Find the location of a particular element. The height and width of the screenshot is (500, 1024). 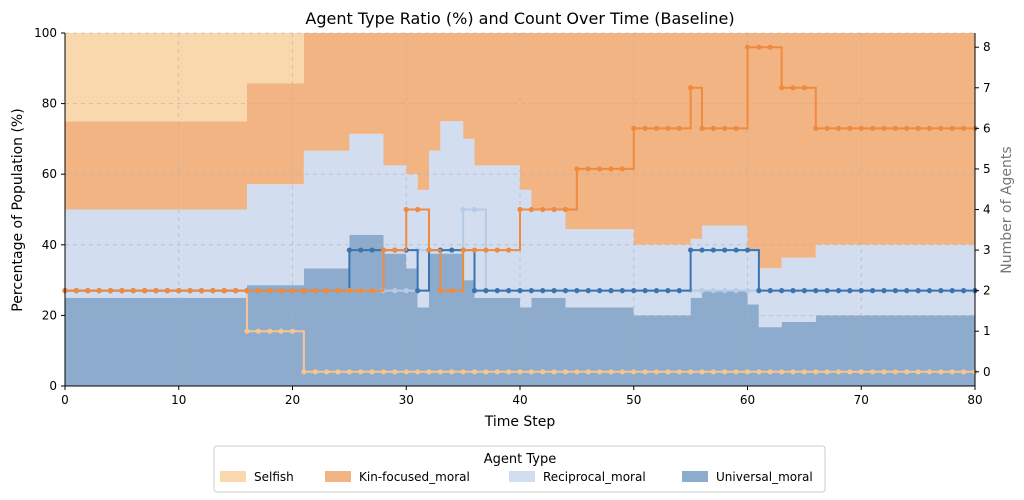

y2-tick-label: 4 is located at coordinates (987, 210).